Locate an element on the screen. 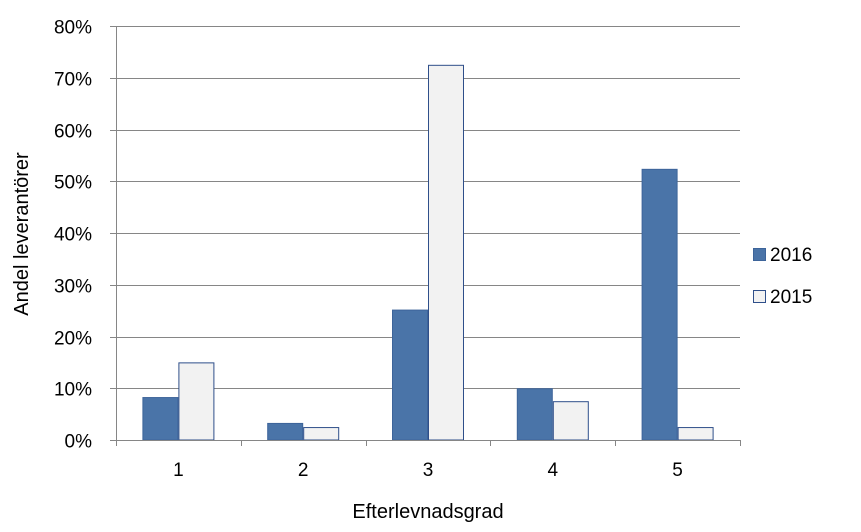  y-tick-label: 40% is located at coordinates (73, 235).